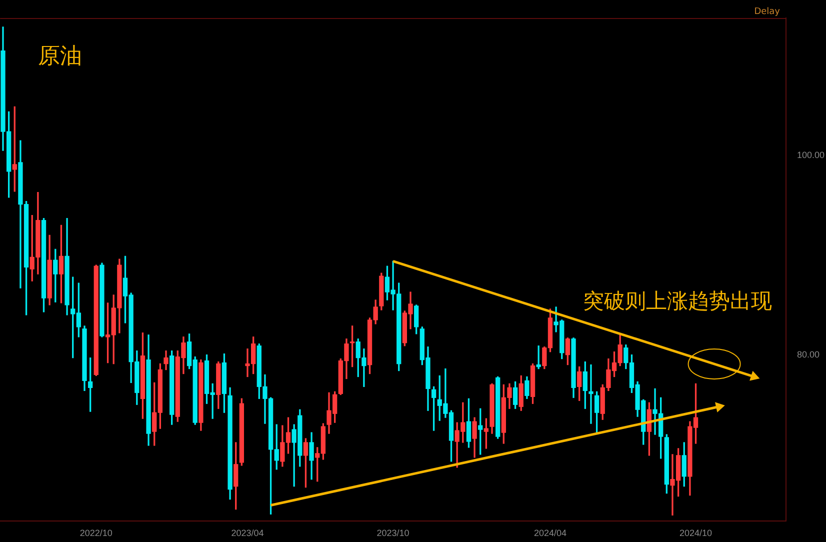 Image resolution: width=826 pixels, height=542 pixels. Describe the element at coordinates (591, 394) in the screenshot. I see `candlestick` at that location.